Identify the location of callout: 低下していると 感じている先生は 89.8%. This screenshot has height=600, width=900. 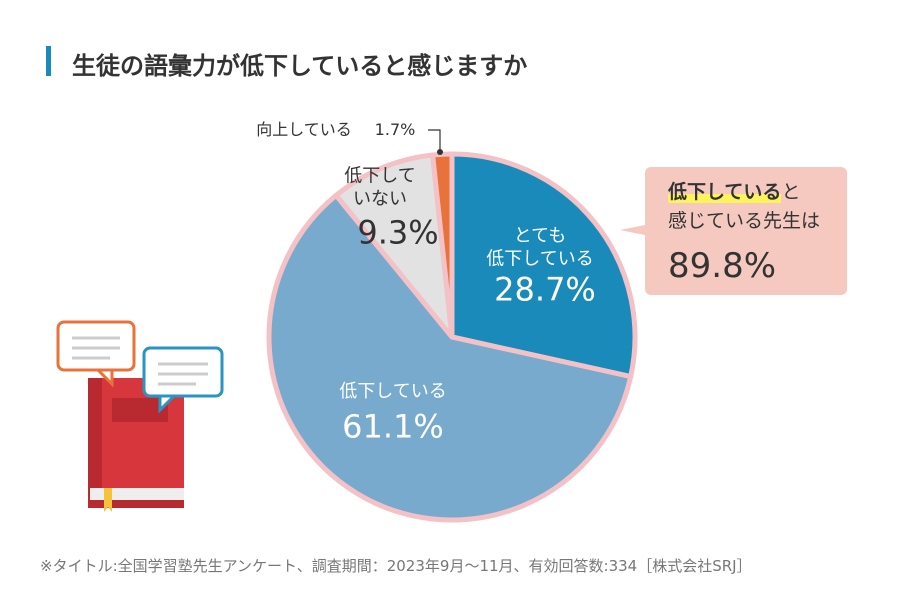
(744, 235).